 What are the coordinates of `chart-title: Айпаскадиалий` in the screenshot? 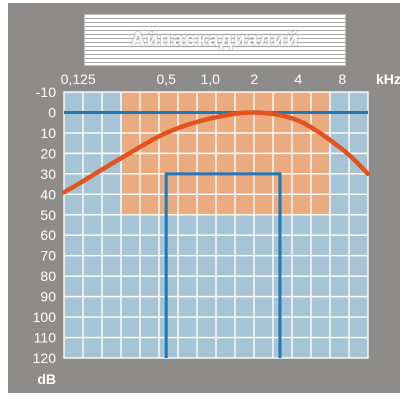 It's located at (215, 39).